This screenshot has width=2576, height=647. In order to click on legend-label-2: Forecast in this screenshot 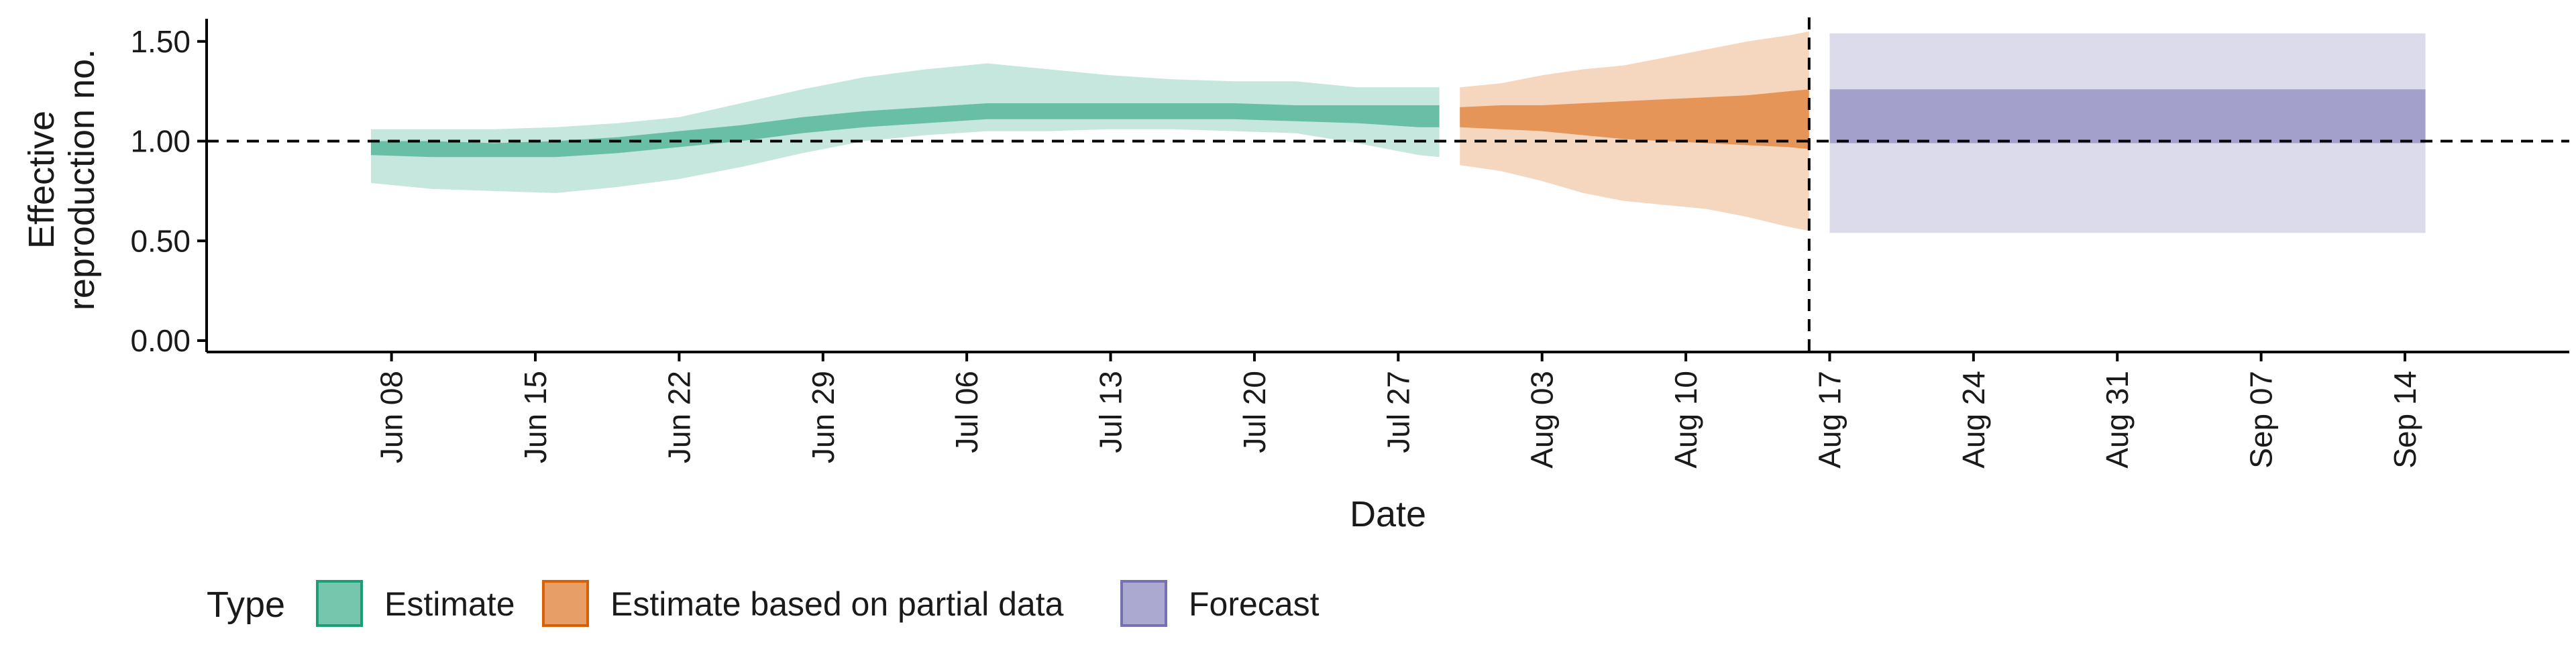, I will do `click(1254, 604)`.